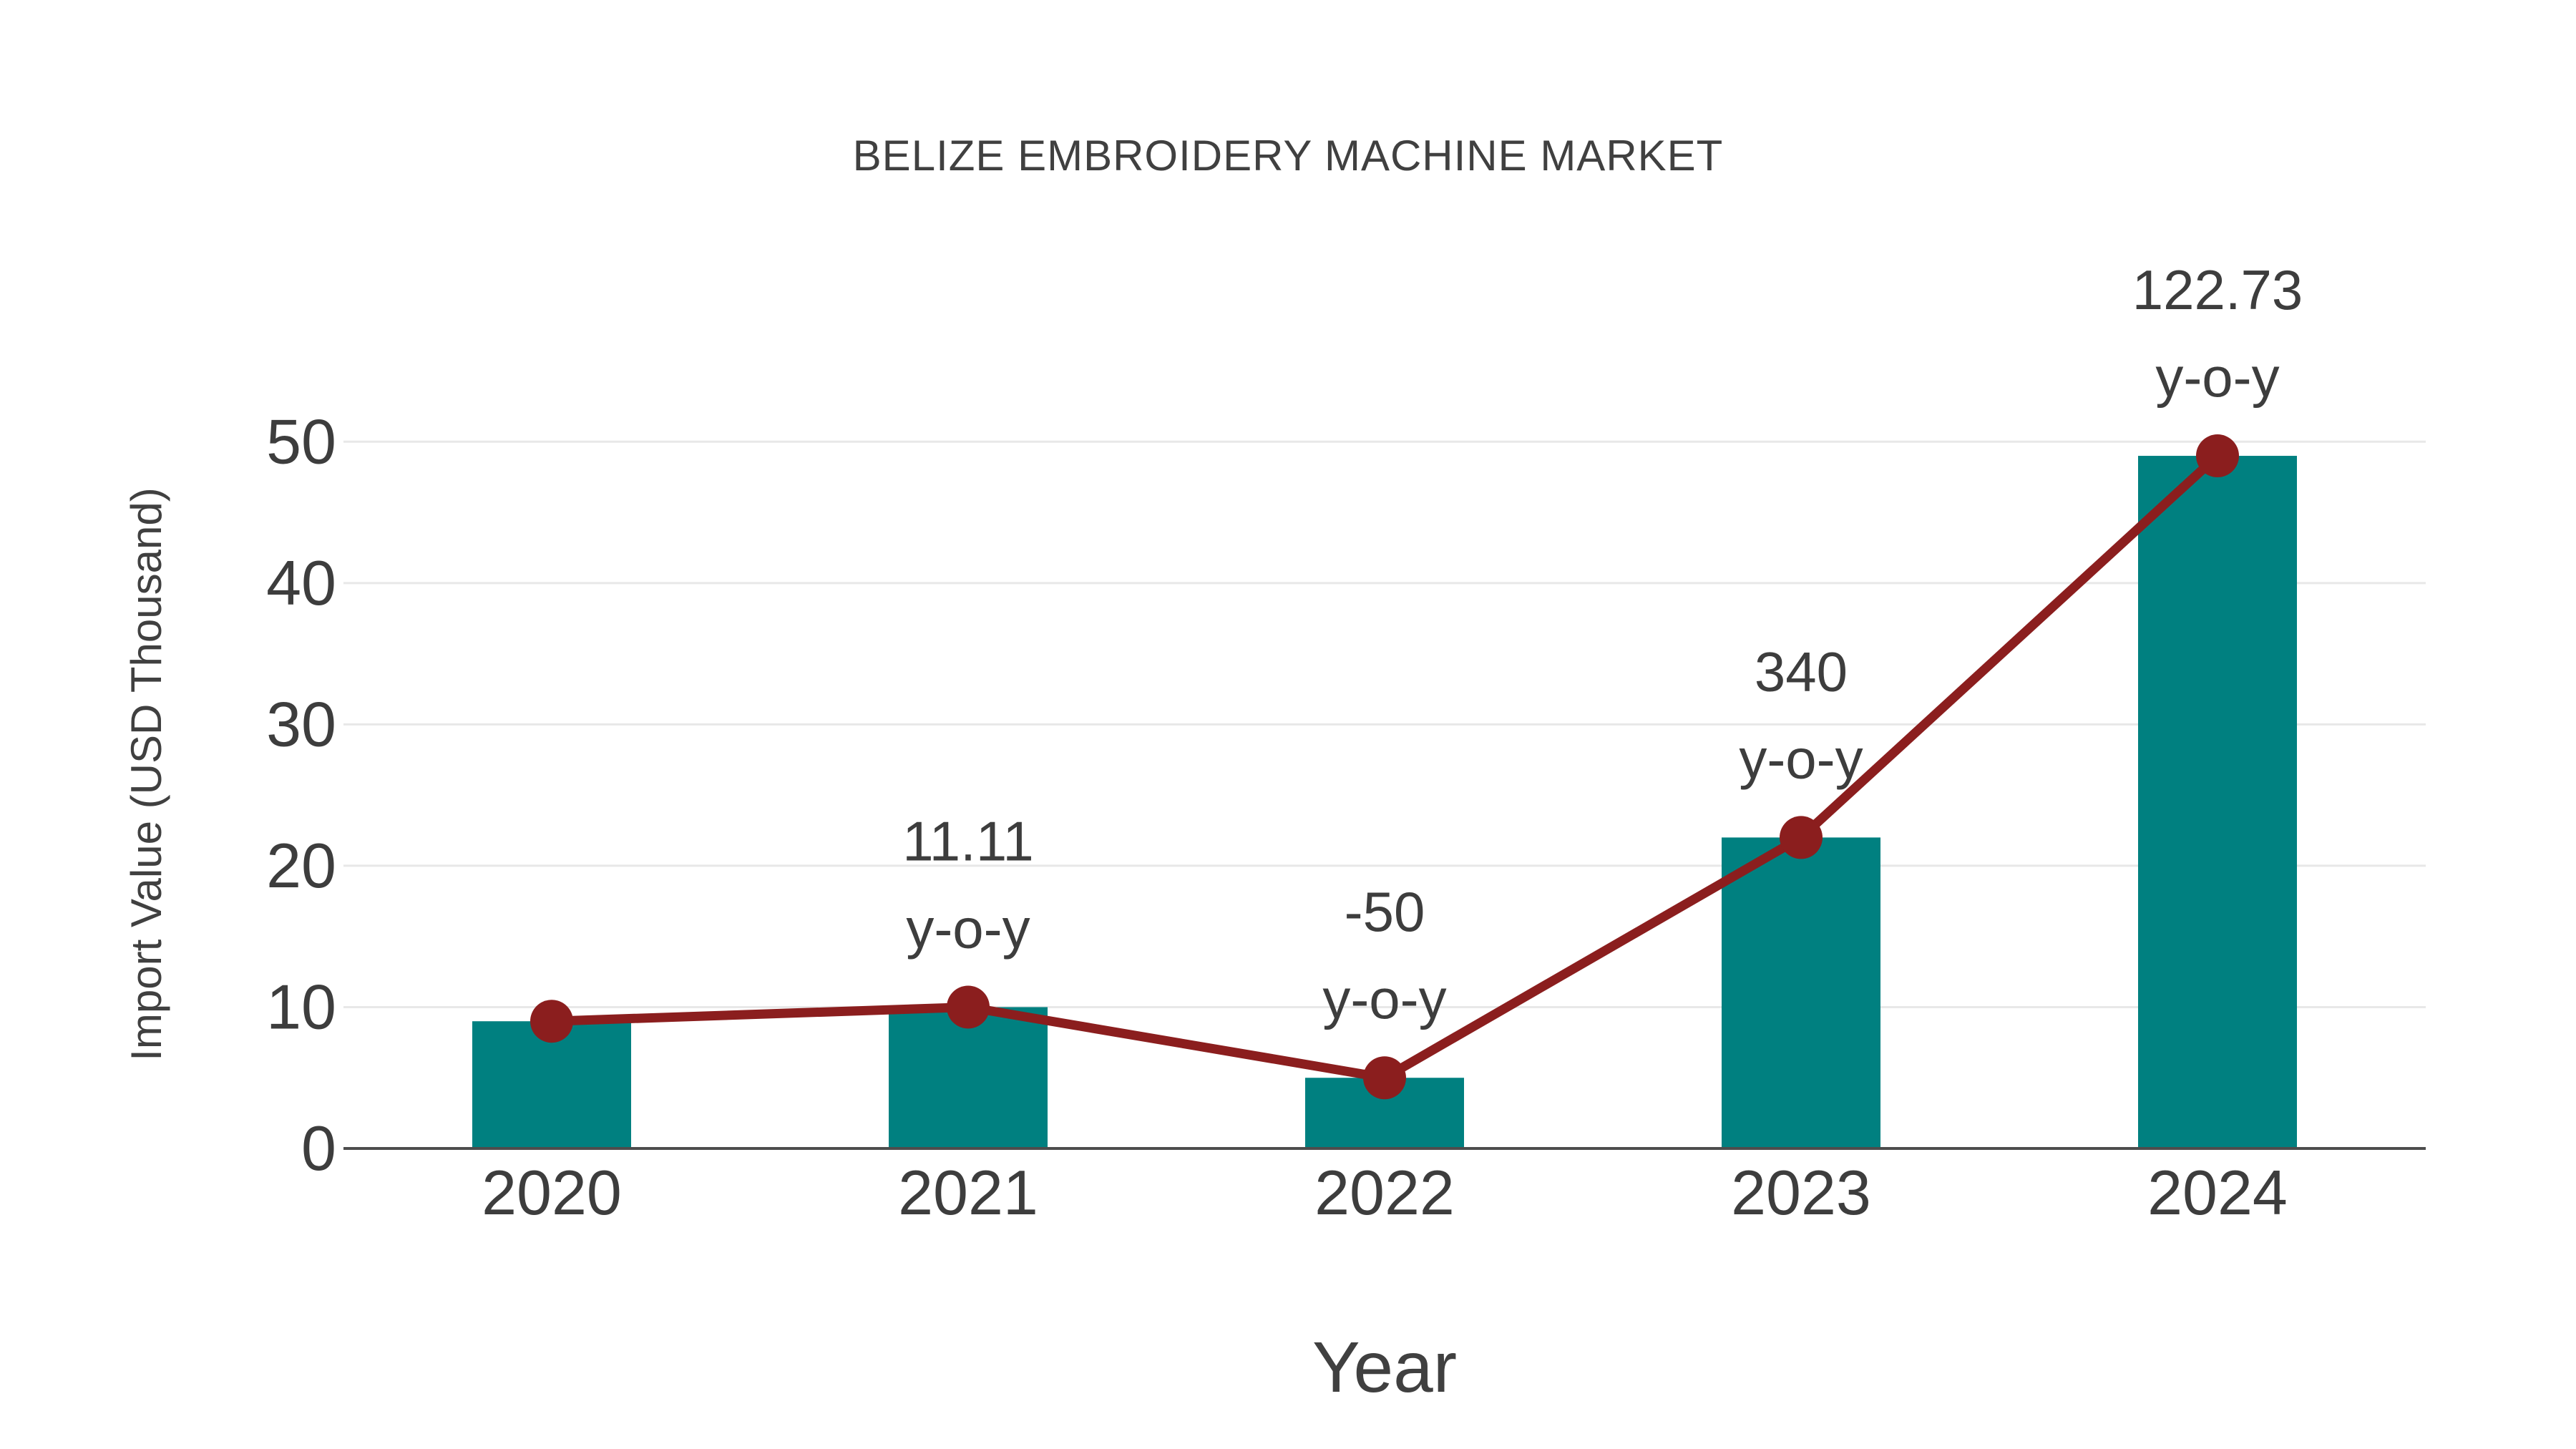 This screenshot has width=2576, height=1449. Describe the element at coordinates (301, 1006) in the screenshot. I see `y-tick-label: 10` at that location.